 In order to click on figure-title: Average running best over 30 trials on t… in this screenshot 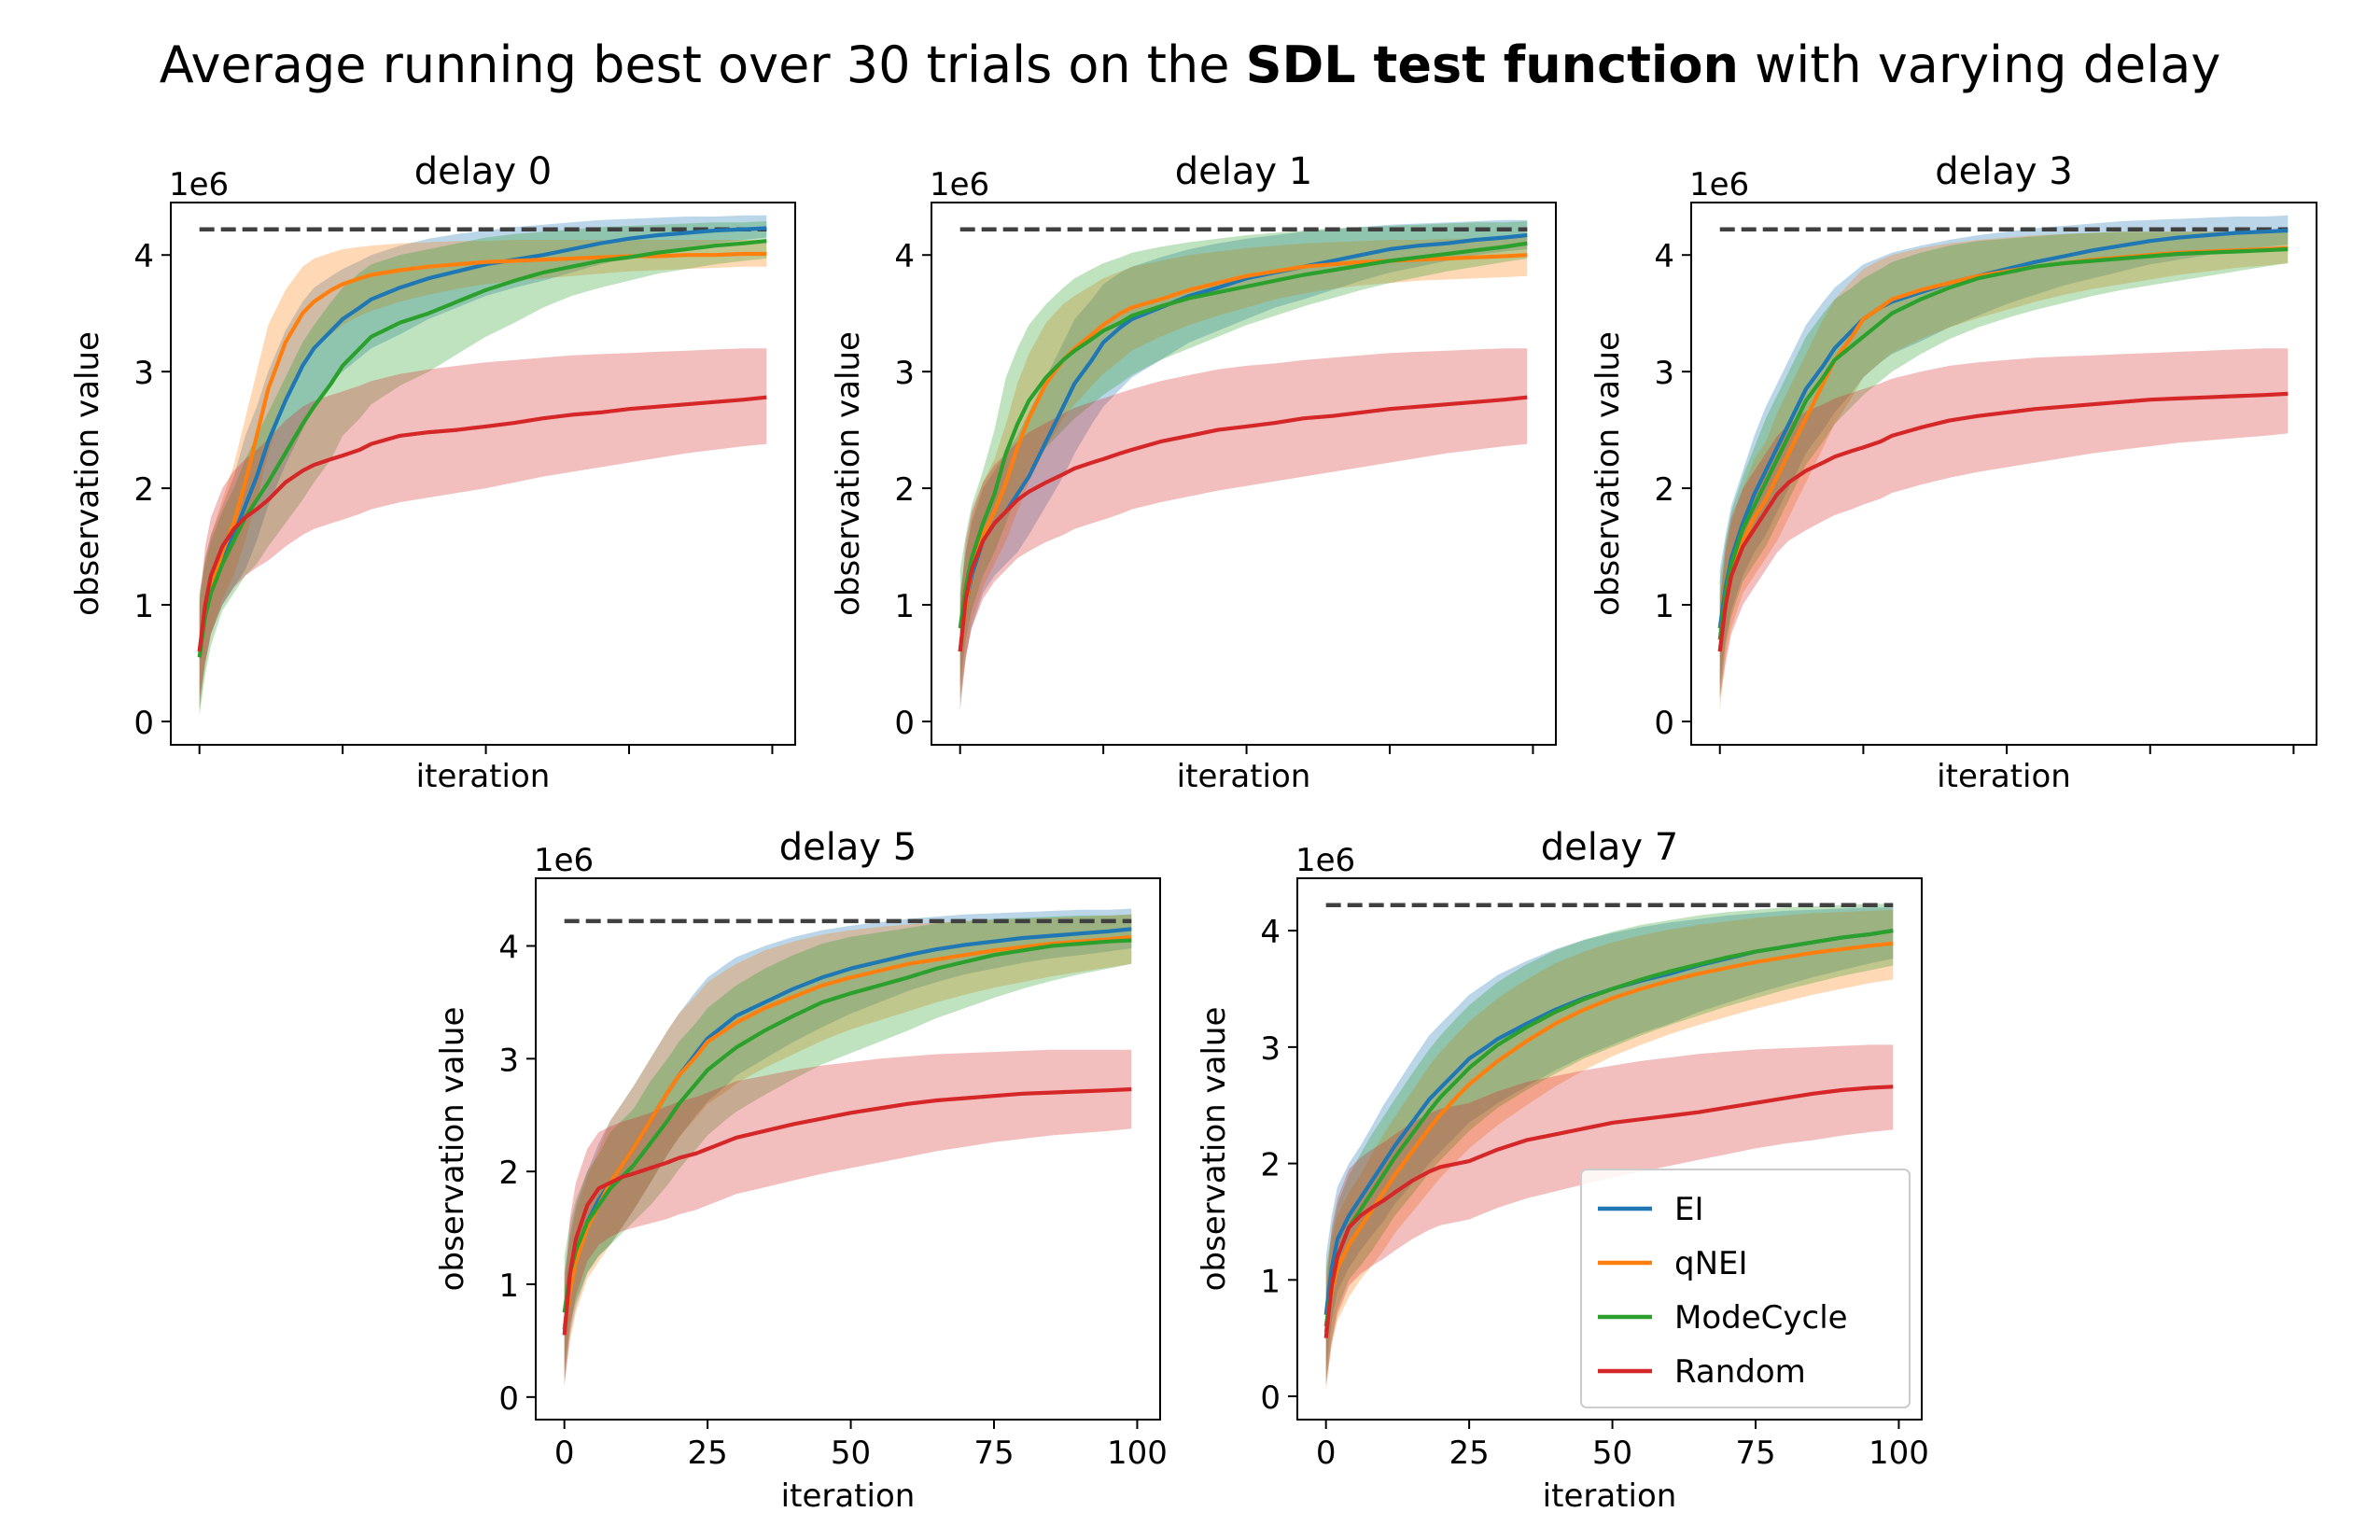, I will do `click(1190, 64)`.